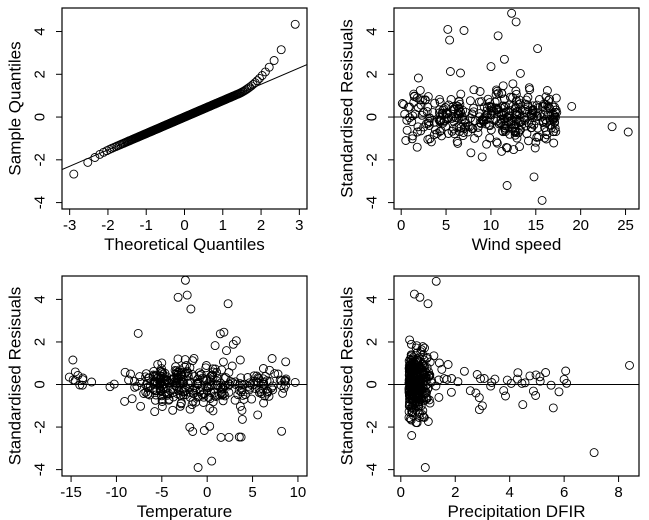 The width and height of the screenshot is (649, 520). I want to click on x-tick-label: 20, so click(580, 225).